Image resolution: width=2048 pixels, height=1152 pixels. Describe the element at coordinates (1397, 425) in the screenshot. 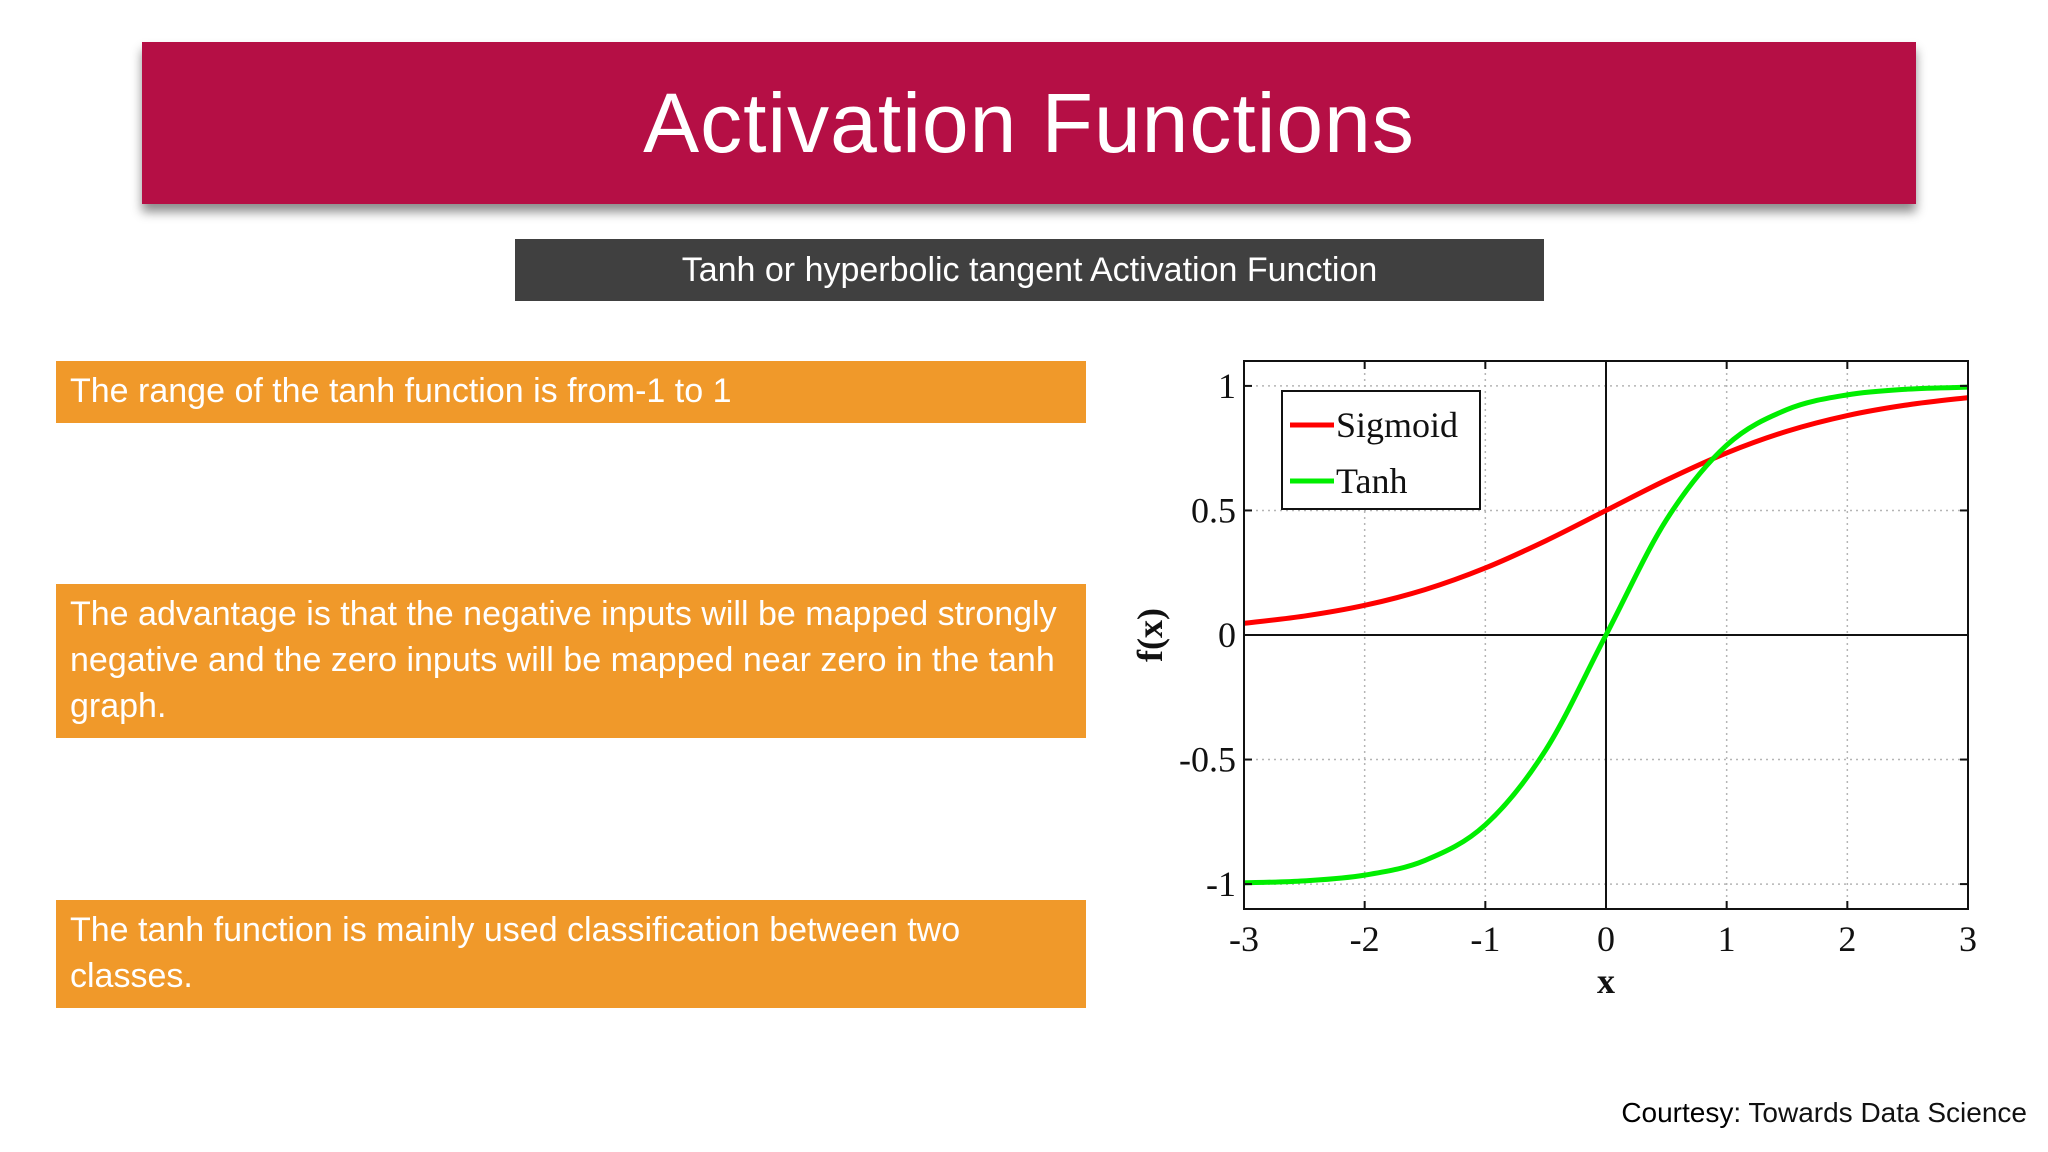

I see `legend-label-sigmoid: Sigmoid` at that location.